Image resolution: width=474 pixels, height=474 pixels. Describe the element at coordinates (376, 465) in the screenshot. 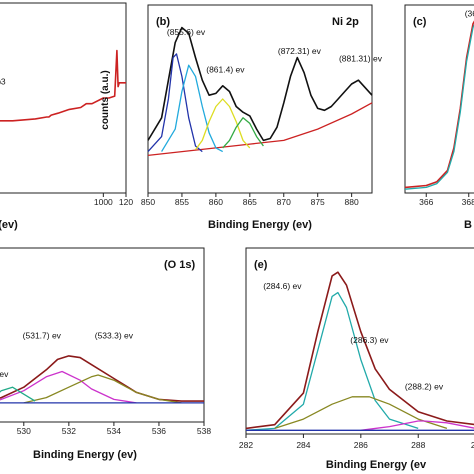

I see `x-axis-label: Binding Energy (ev` at that location.